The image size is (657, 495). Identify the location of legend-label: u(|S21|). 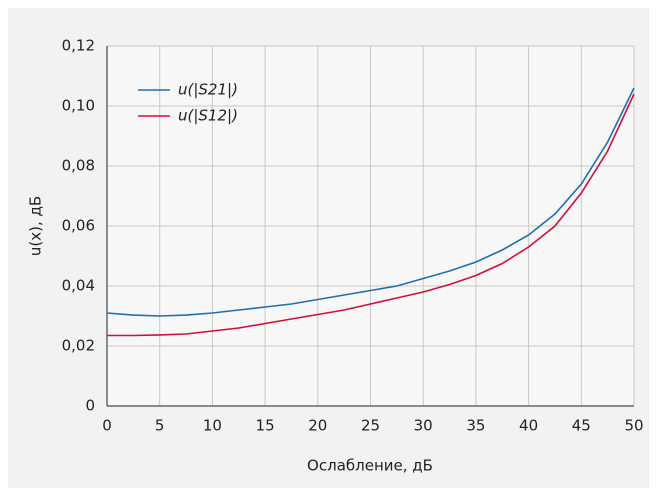
(208, 90).